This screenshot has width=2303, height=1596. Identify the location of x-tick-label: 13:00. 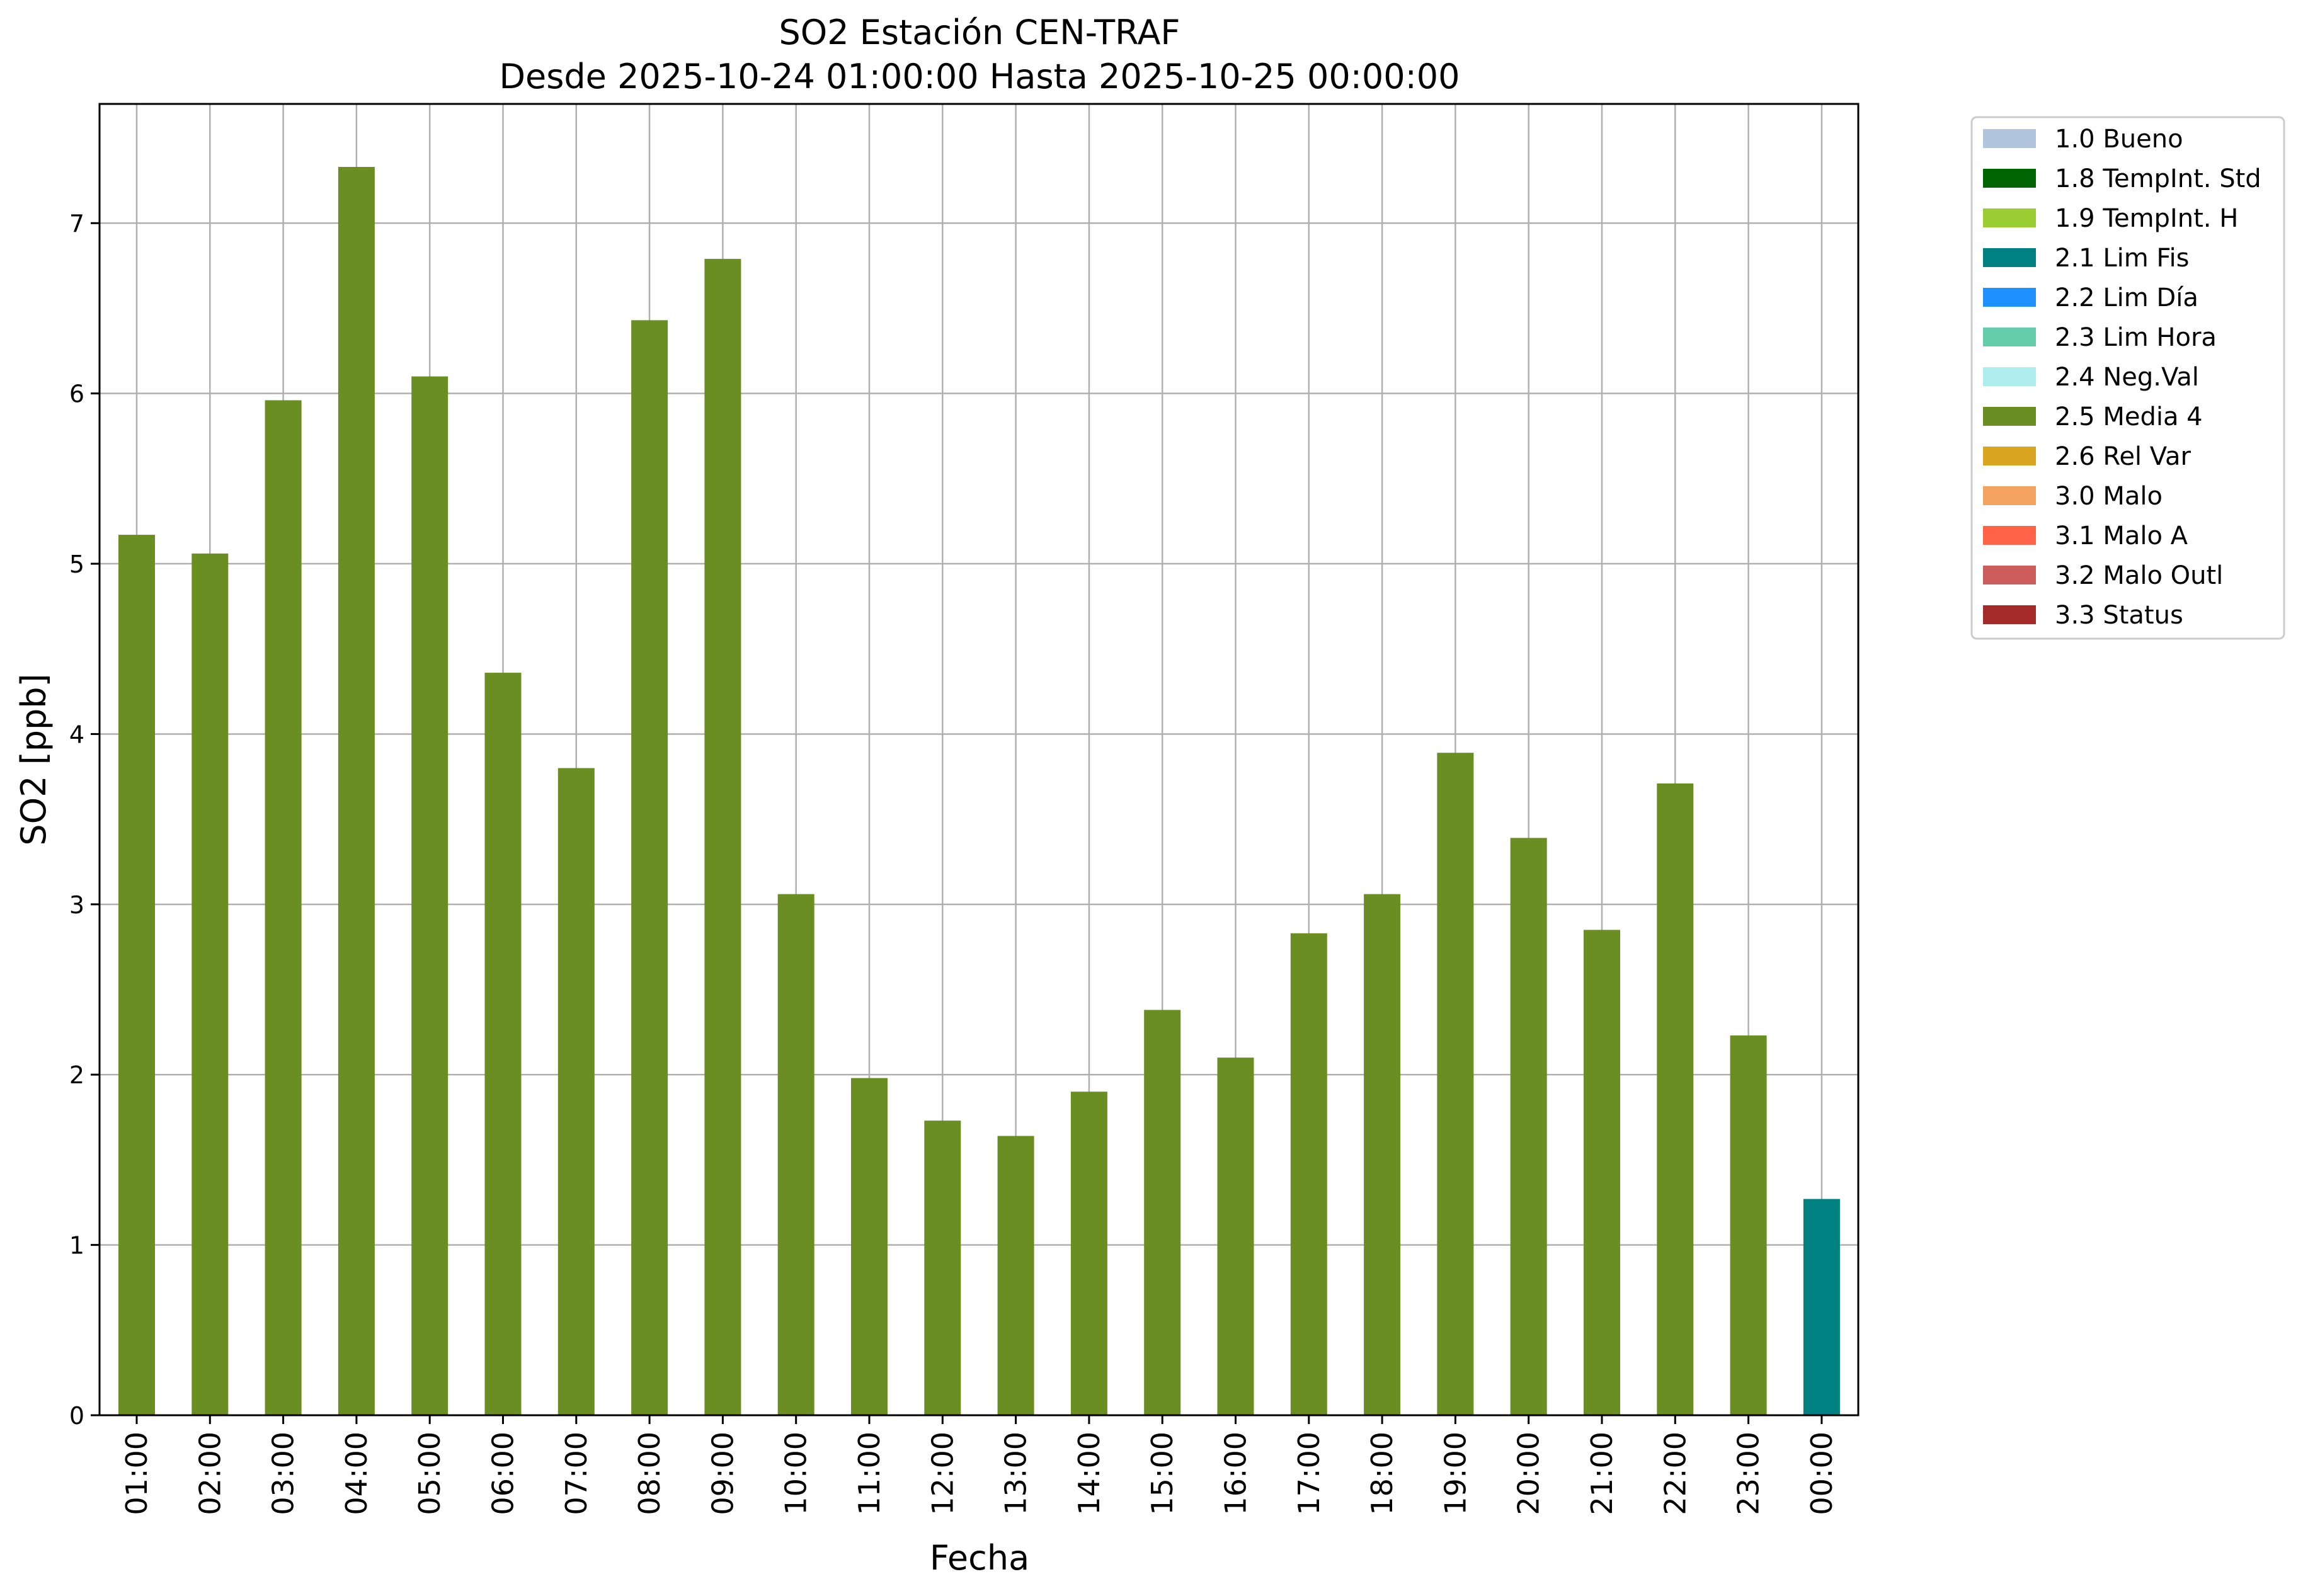
(1016, 1473).